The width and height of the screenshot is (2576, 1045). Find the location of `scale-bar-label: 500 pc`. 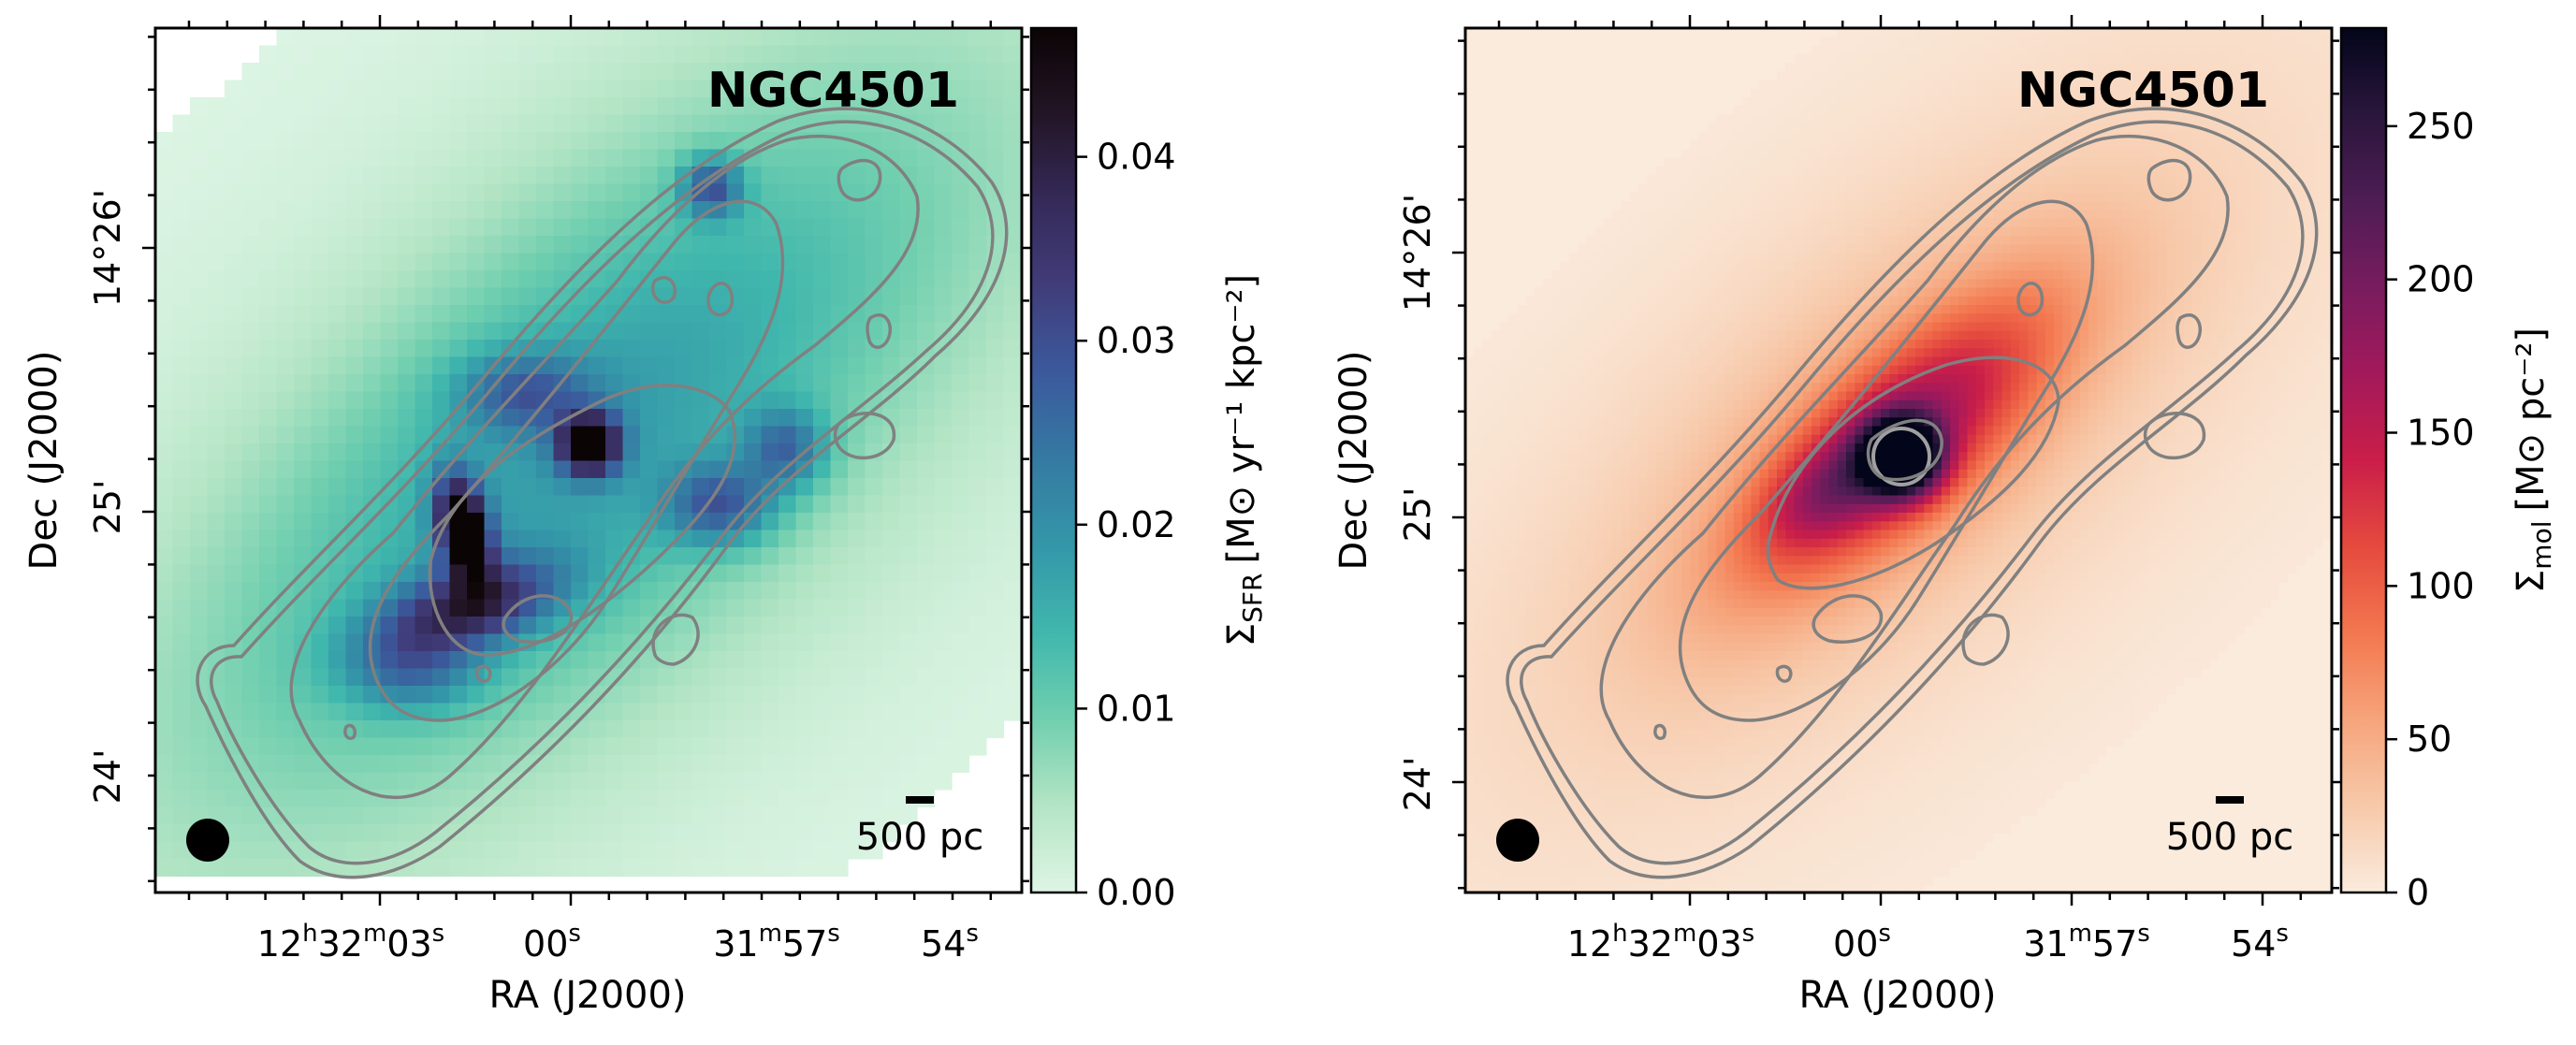

scale-bar-label: 500 pc is located at coordinates (919, 837).